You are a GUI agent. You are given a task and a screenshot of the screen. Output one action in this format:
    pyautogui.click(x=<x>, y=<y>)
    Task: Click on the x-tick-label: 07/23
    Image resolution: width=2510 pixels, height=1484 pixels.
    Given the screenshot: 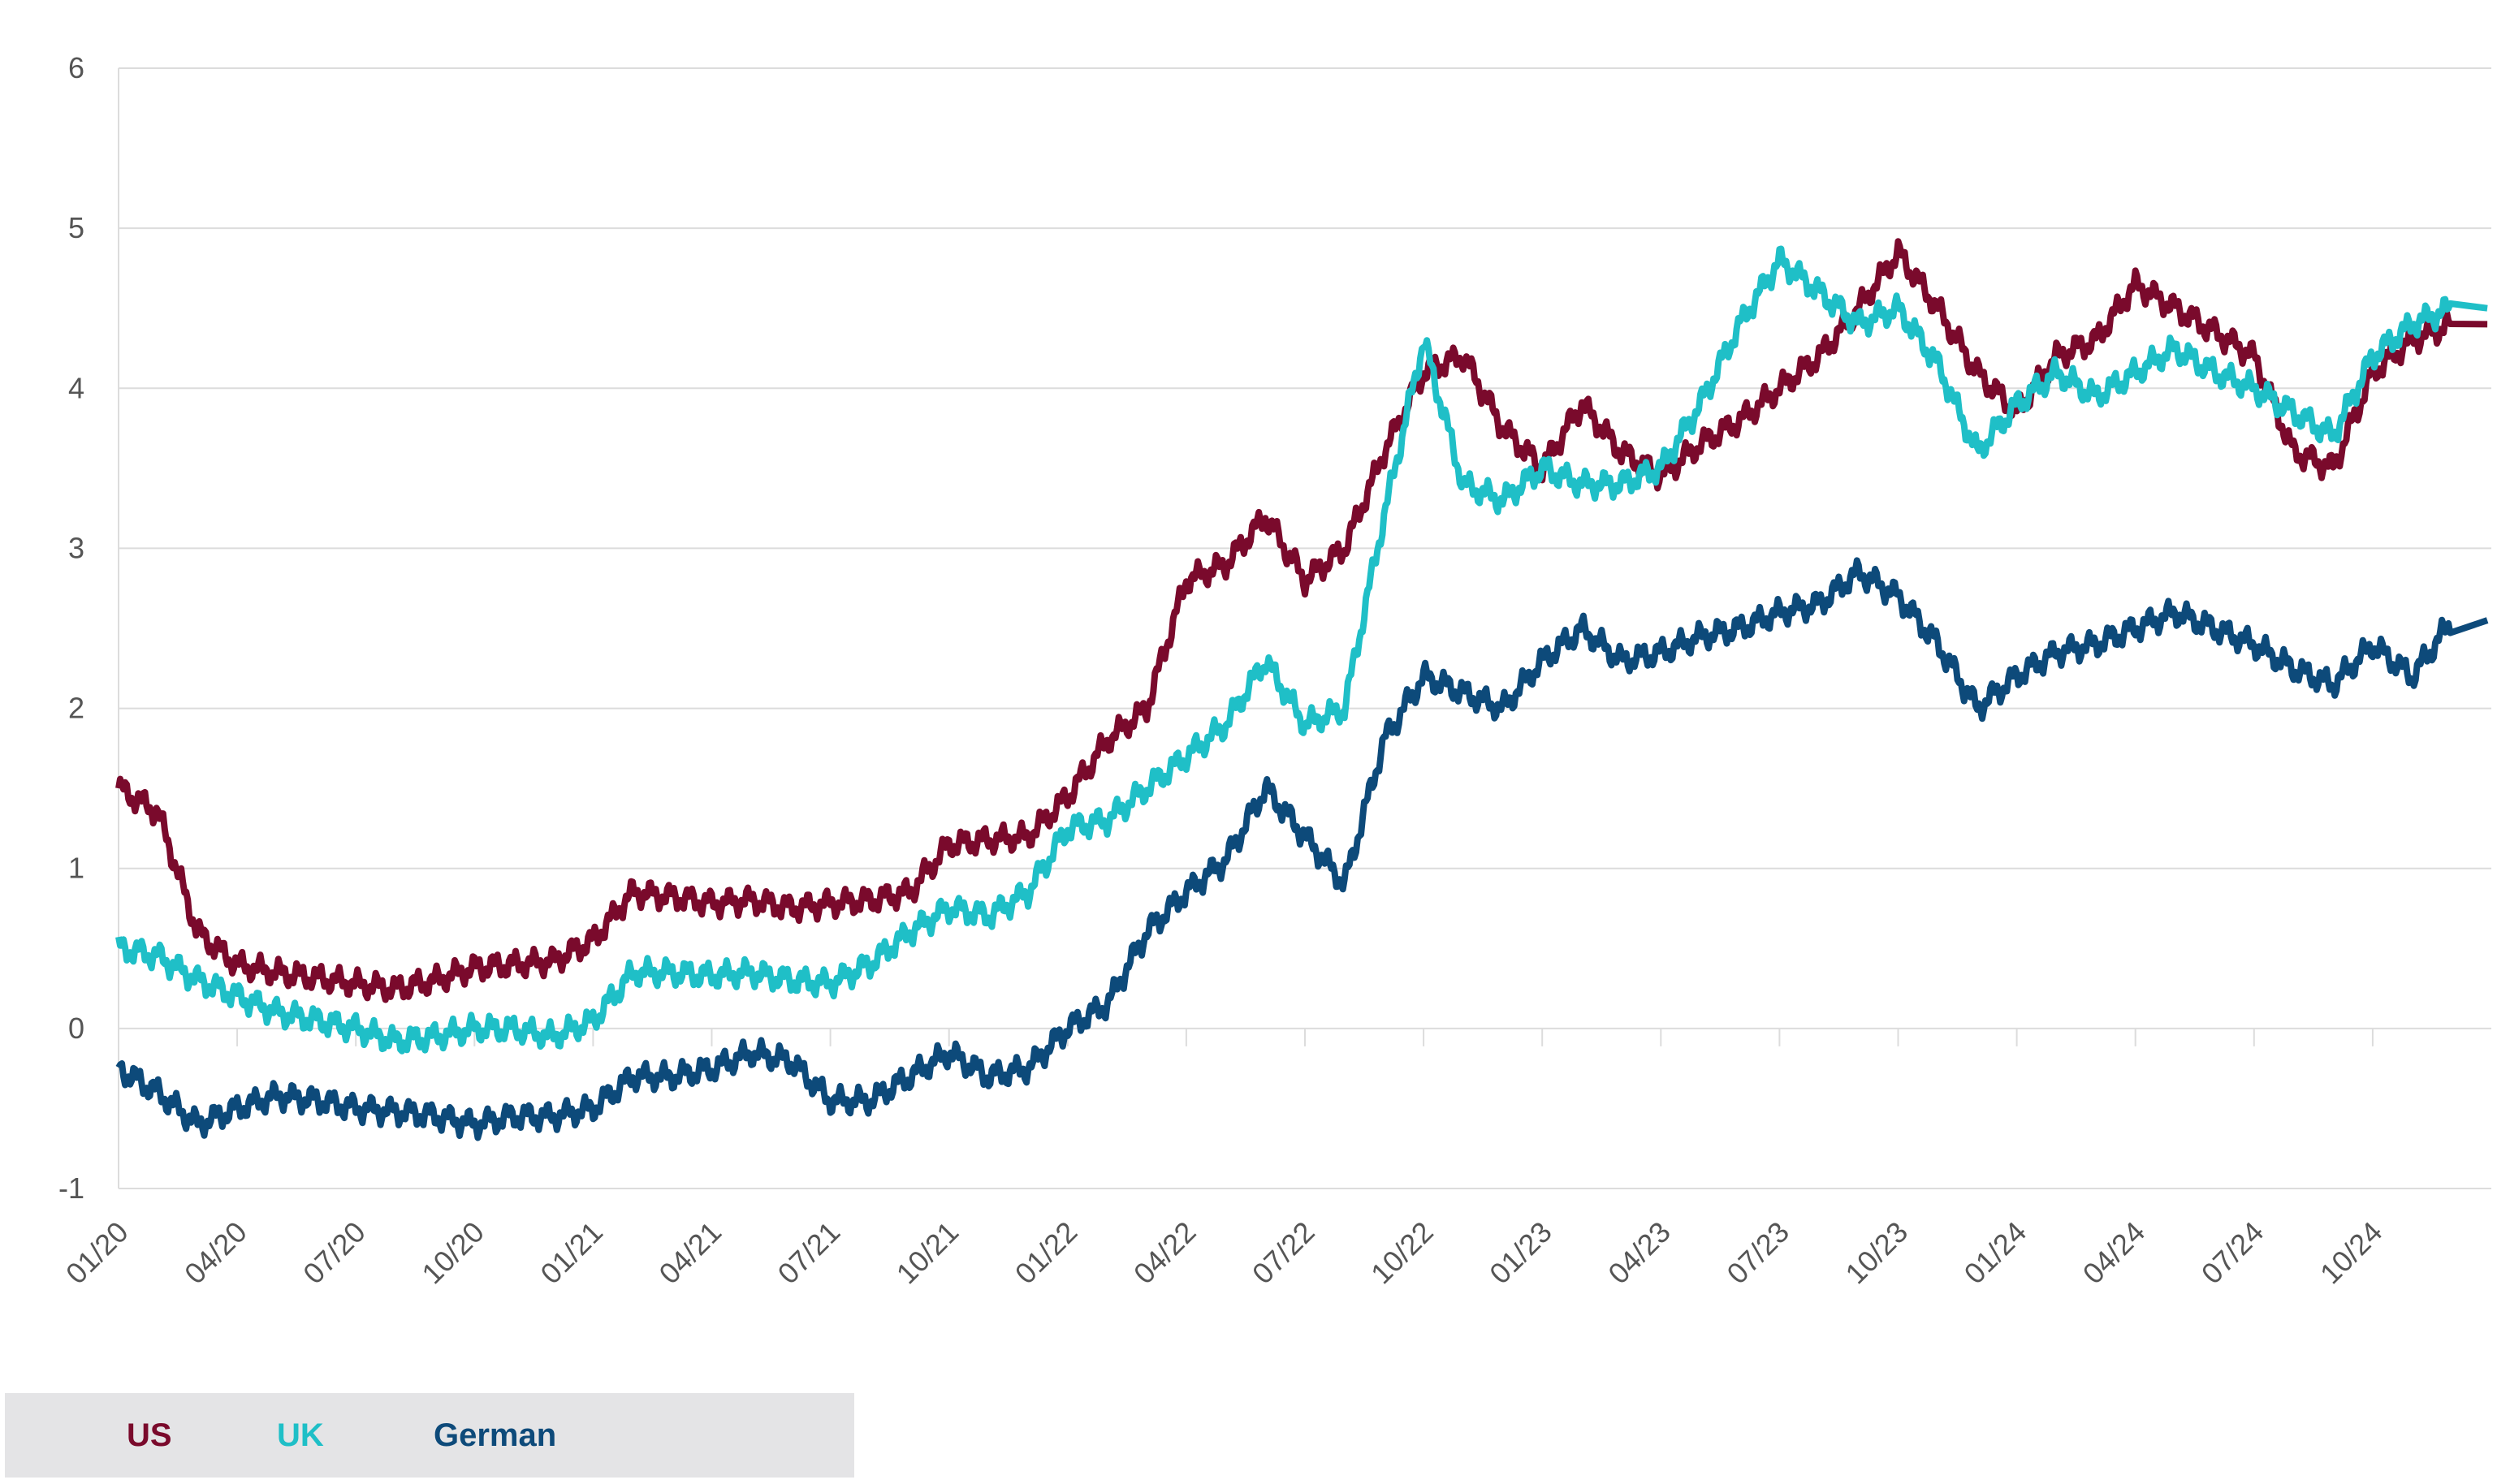 What is the action you would take?
    pyautogui.click(x=1757, y=1253)
    